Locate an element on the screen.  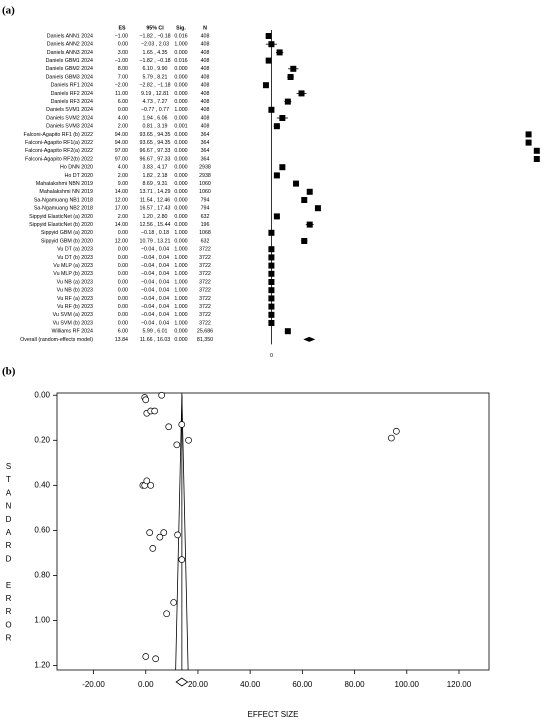
x-tick-label: 120.00 is located at coordinates (459, 684).